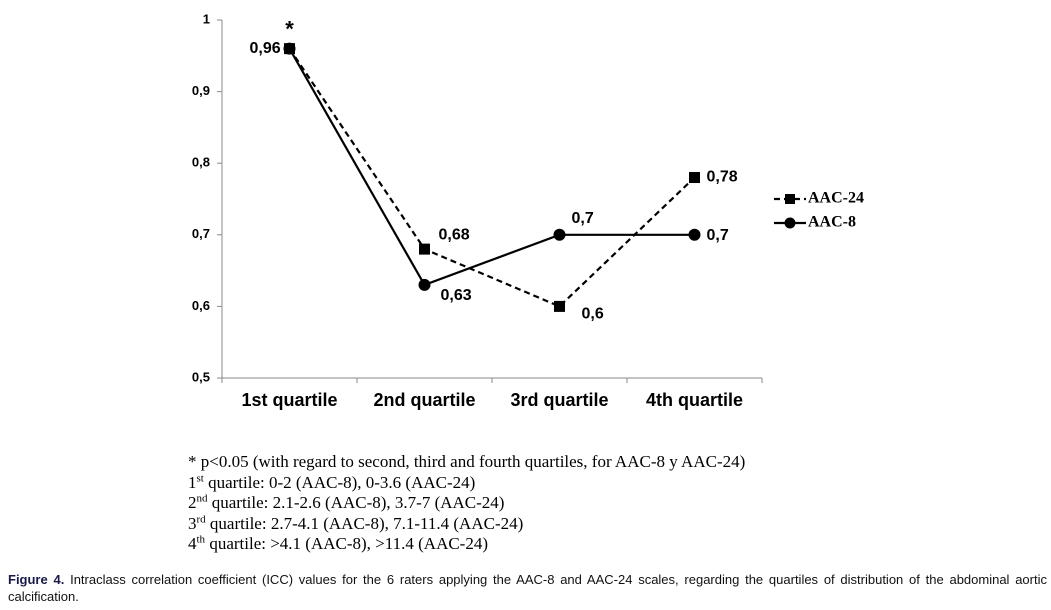 The image size is (1051, 610). I want to click on y-tick-label: 0,7, so click(201, 233).